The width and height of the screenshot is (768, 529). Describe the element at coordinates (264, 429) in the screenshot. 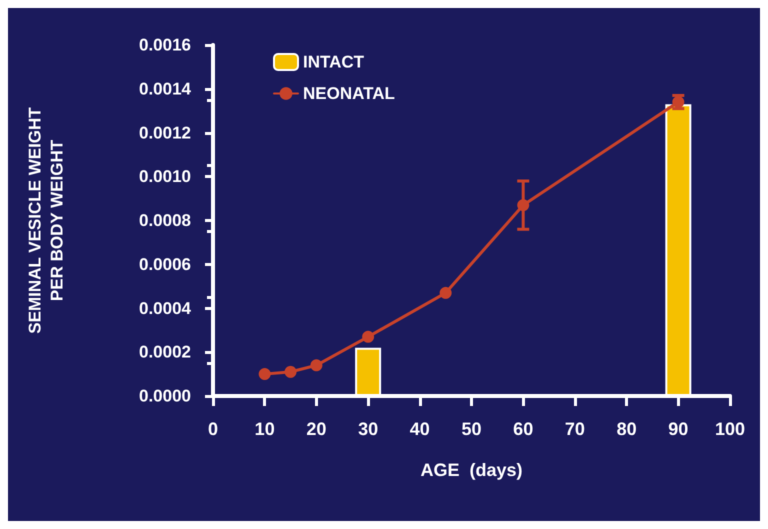

I see `x-tick-label: 10` at that location.